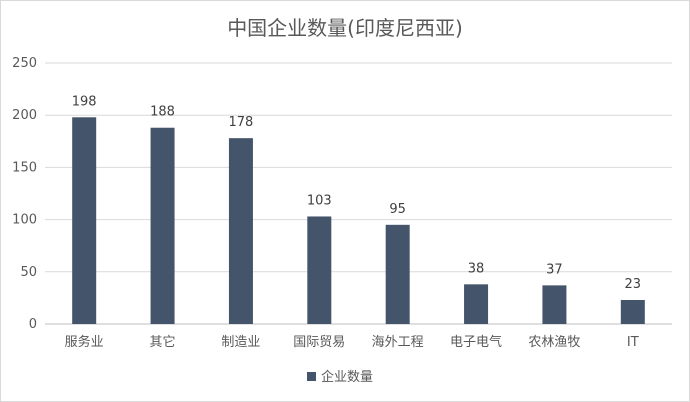  Describe the element at coordinates (311, 376) in the screenshot. I see `legend-swatch` at that location.